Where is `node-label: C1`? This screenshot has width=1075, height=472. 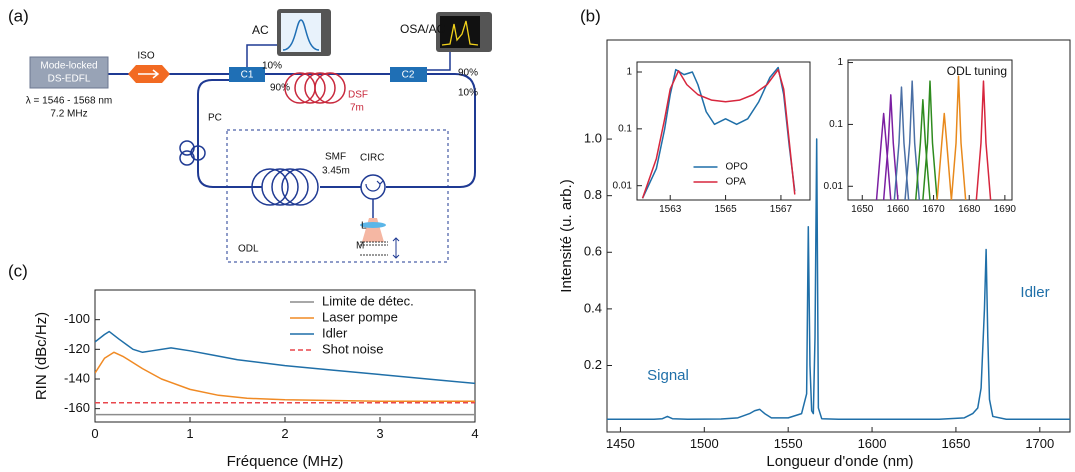 node-label: C1 is located at coordinates (247, 75).